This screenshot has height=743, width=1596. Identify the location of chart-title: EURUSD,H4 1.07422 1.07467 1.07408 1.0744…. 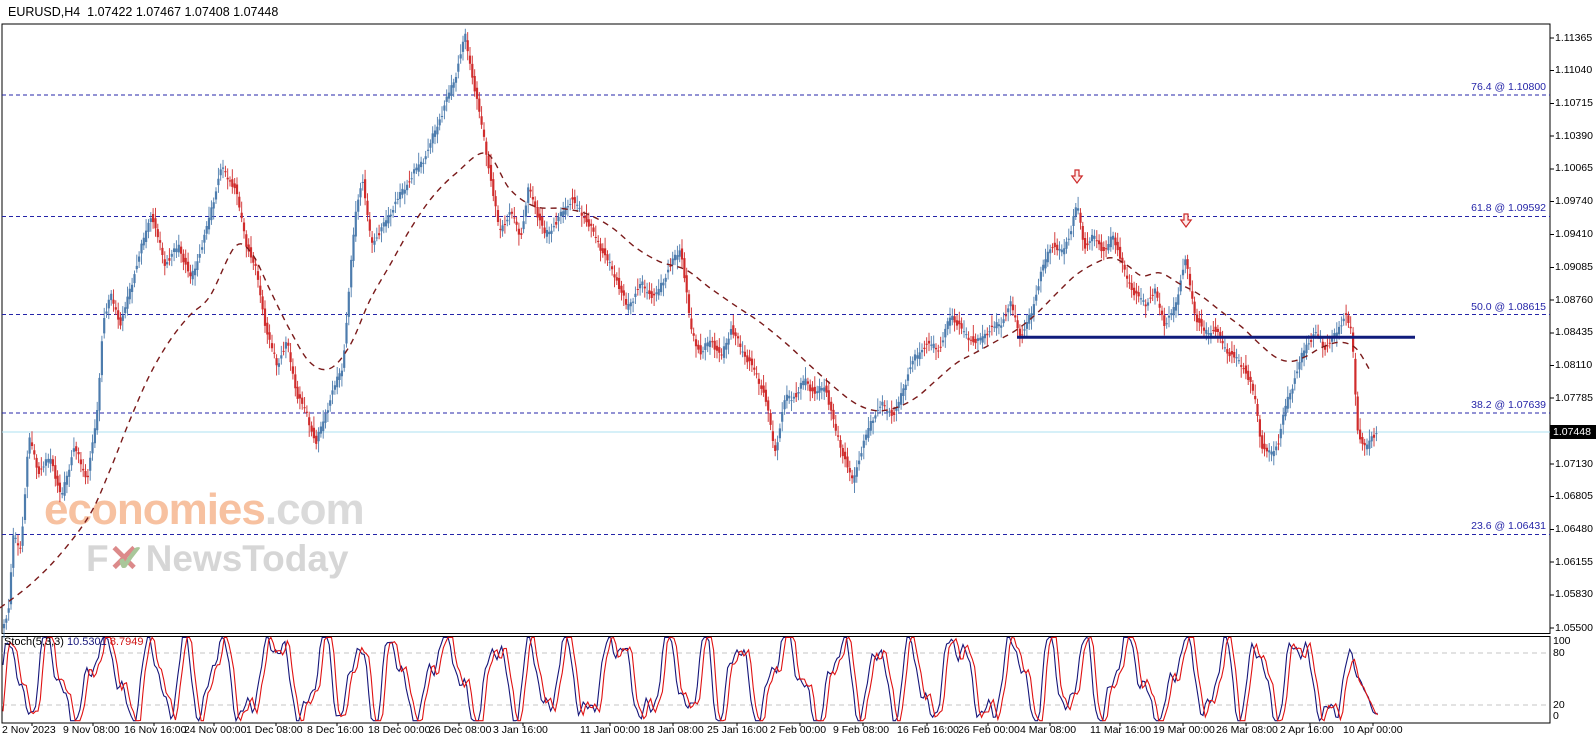
(143, 12).